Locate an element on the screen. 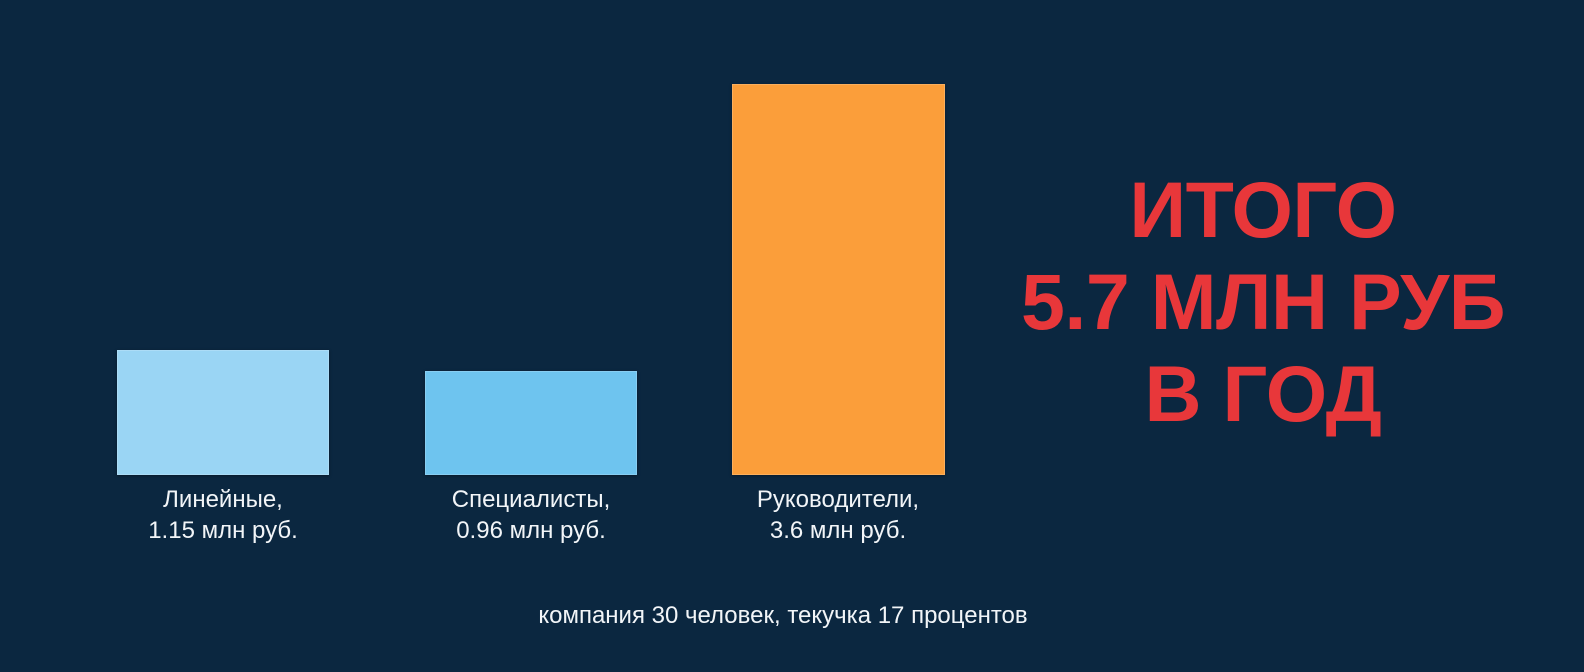 The image size is (1584, 672). total-line-1: ИТОГО is located at coordinates (1263, 209).